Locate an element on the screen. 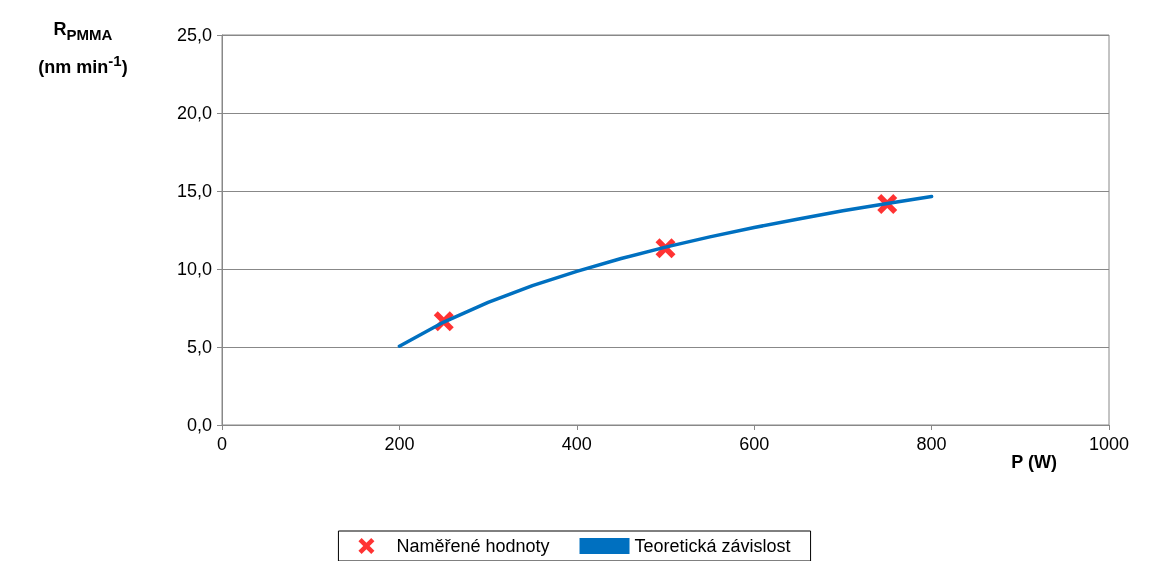 Image resolution: width=1149 pixels, height=569 pixels. y-tick-label: 20,0 is located at coordinates (194, 113).